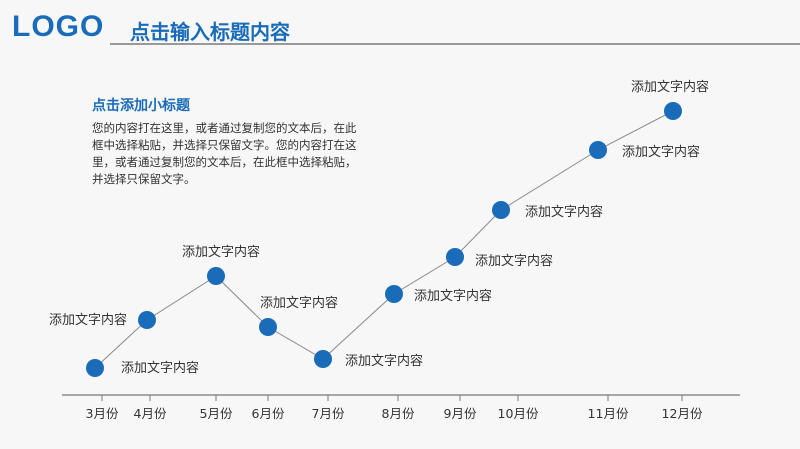  Describe the element at coordinates (58, 26) in the screenshot. I see `logo: LOGO` at that location.